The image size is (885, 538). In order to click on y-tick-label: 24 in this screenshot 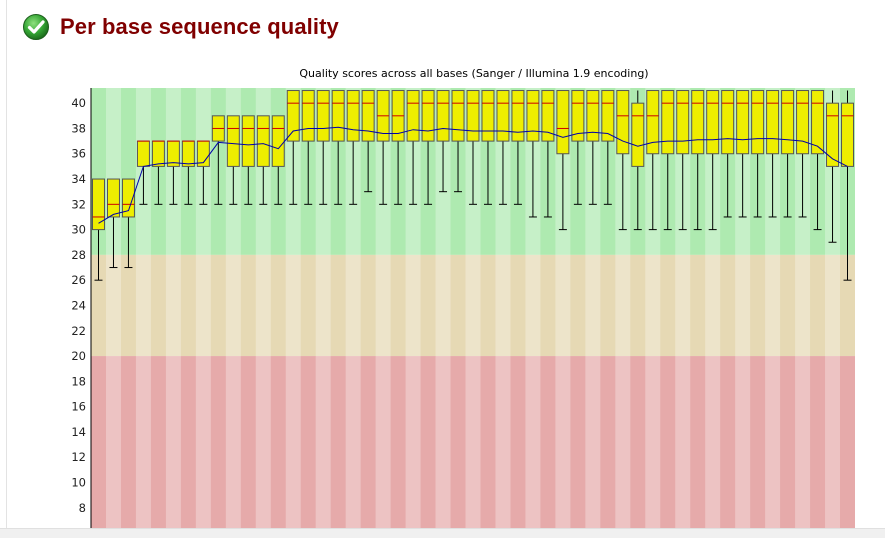, I will do `click(78, 305)`.